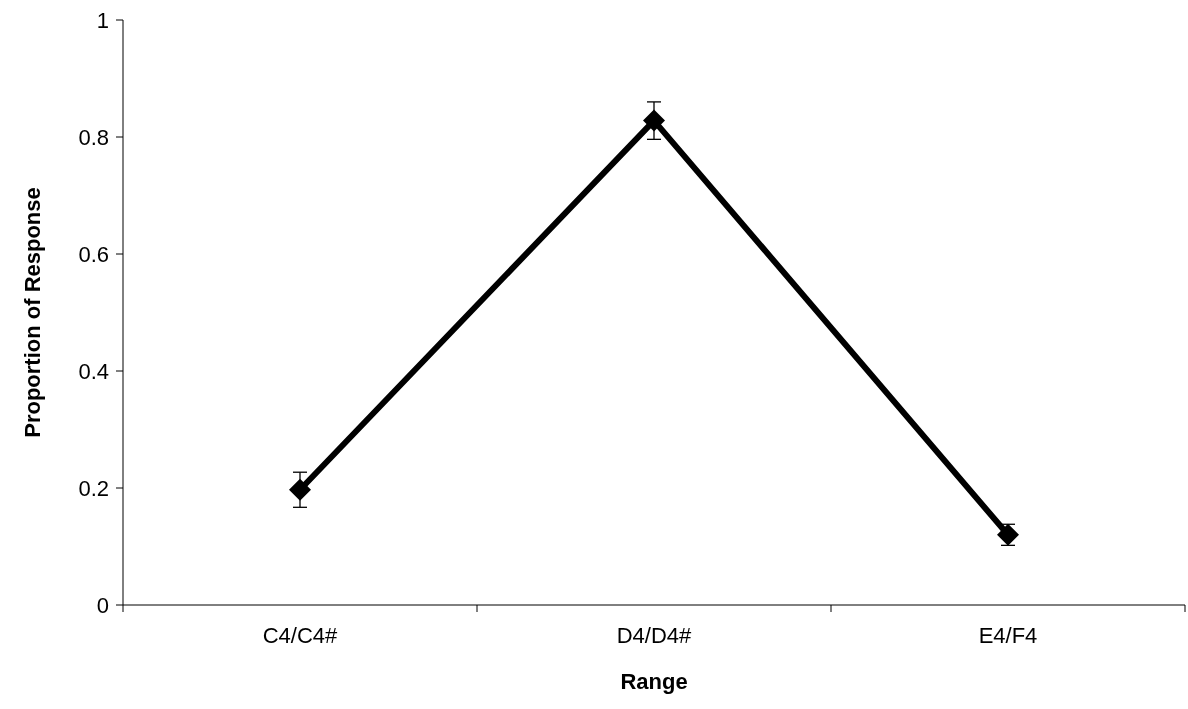 The width and height of the screenshot is (1188, 709). What do you see at coordinates (1008, 635) in the screenshot?
I see `x-tick-label: E4/F4` at bounding box center [1008, 635].